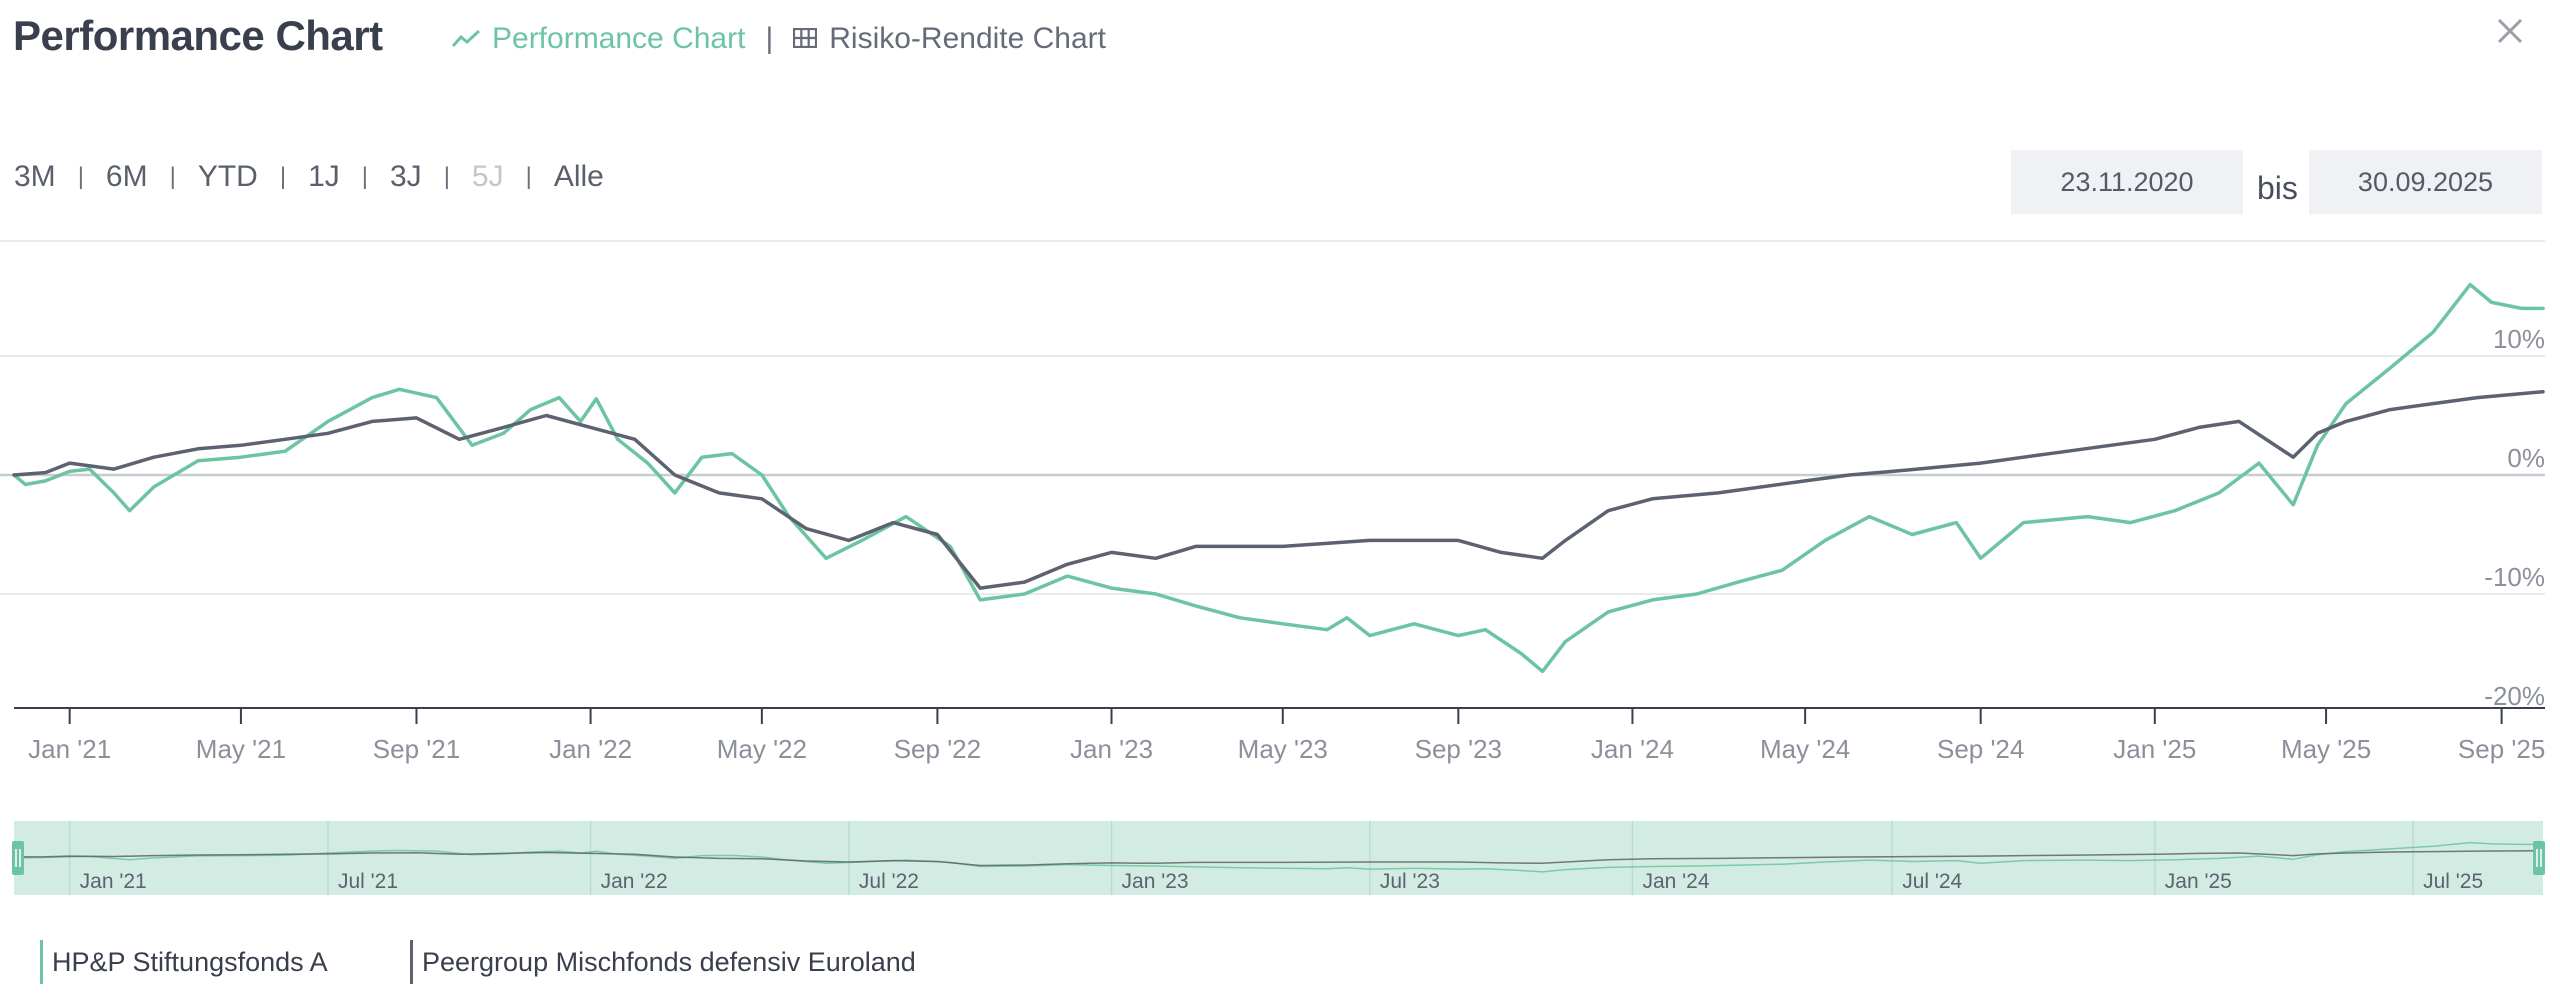 This screenshot has width=2560, height=998. Describe the element at coordinates (1805, 749) in the screenshot. I see `x-tick-label: May '24` at that location.